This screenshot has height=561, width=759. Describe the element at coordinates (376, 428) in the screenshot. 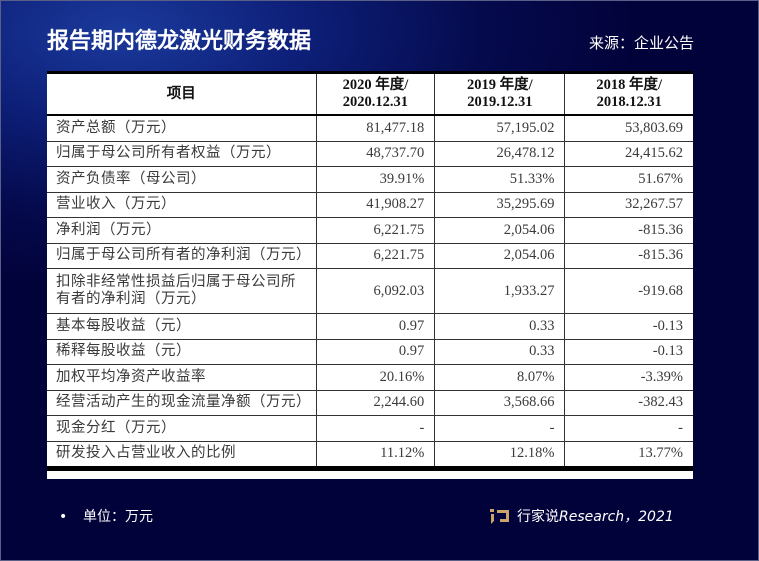

I see `cell-2020: -` at that location.